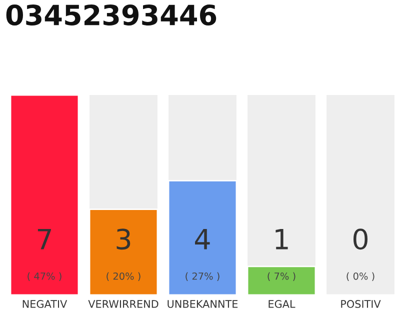 This screenshot has height=320, width=410. I want to click on data-label: 0, so click(360, 239).